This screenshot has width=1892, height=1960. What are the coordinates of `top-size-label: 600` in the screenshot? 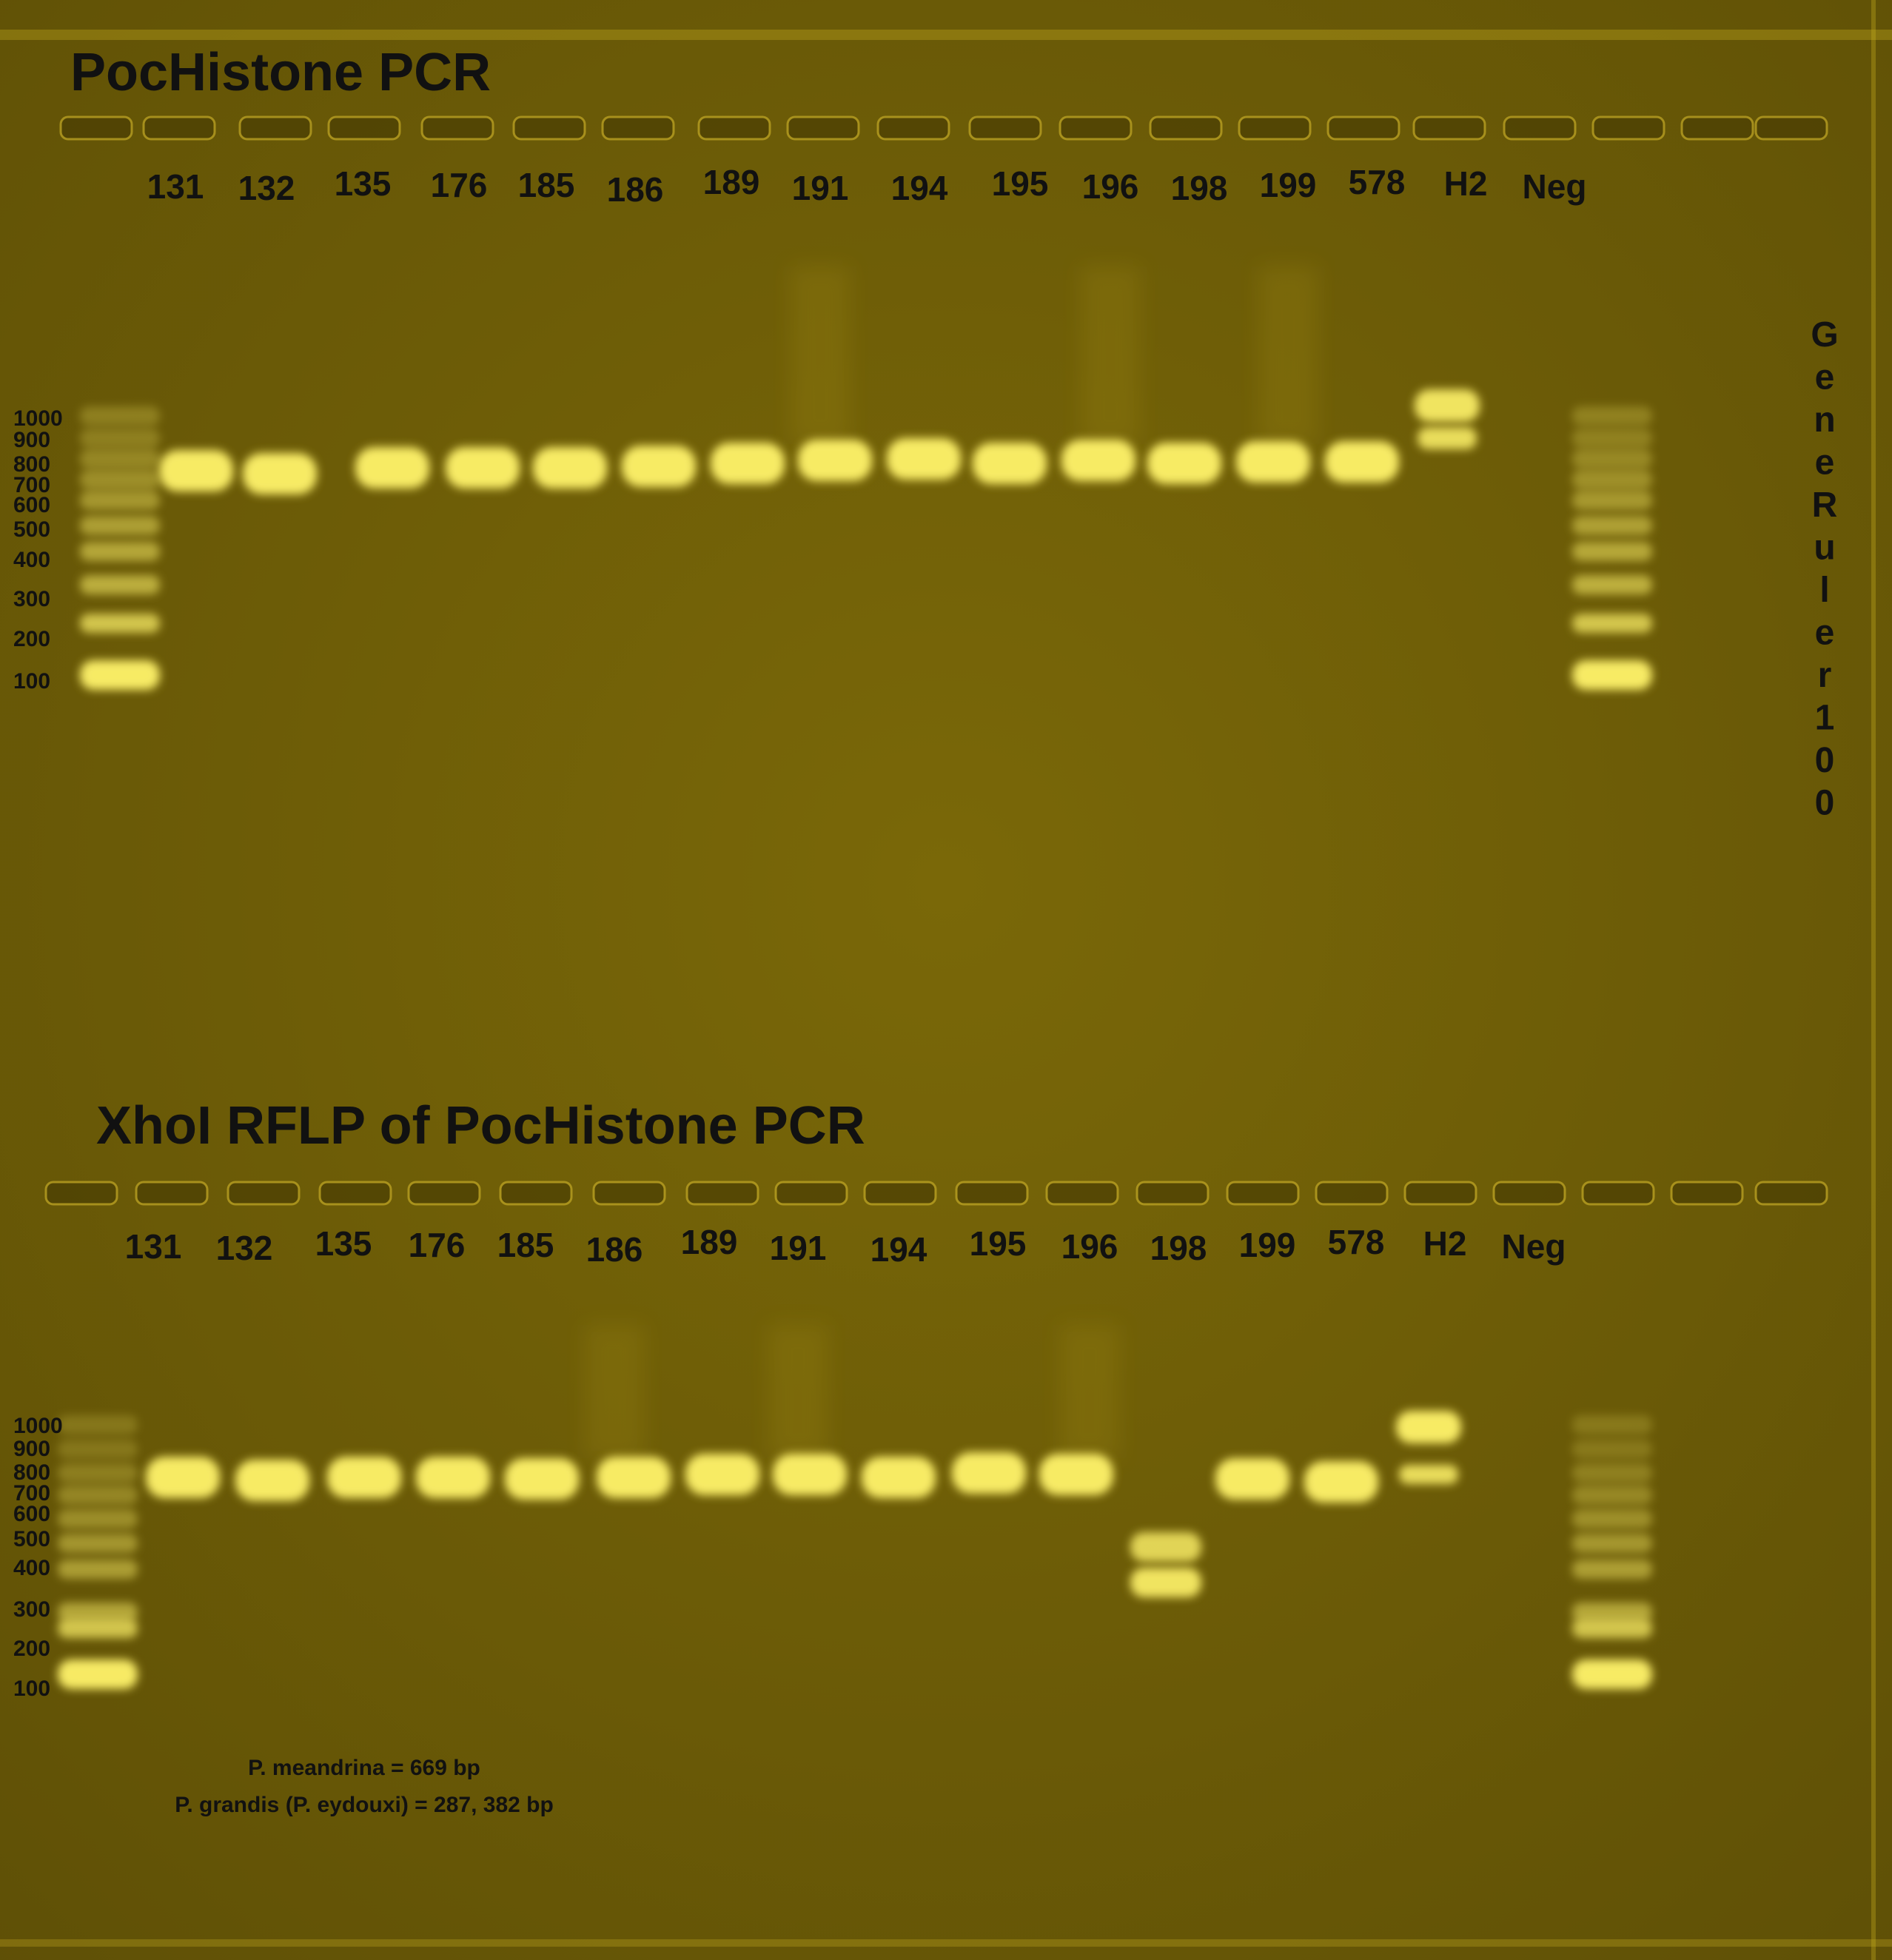 It's located at (32, 505).